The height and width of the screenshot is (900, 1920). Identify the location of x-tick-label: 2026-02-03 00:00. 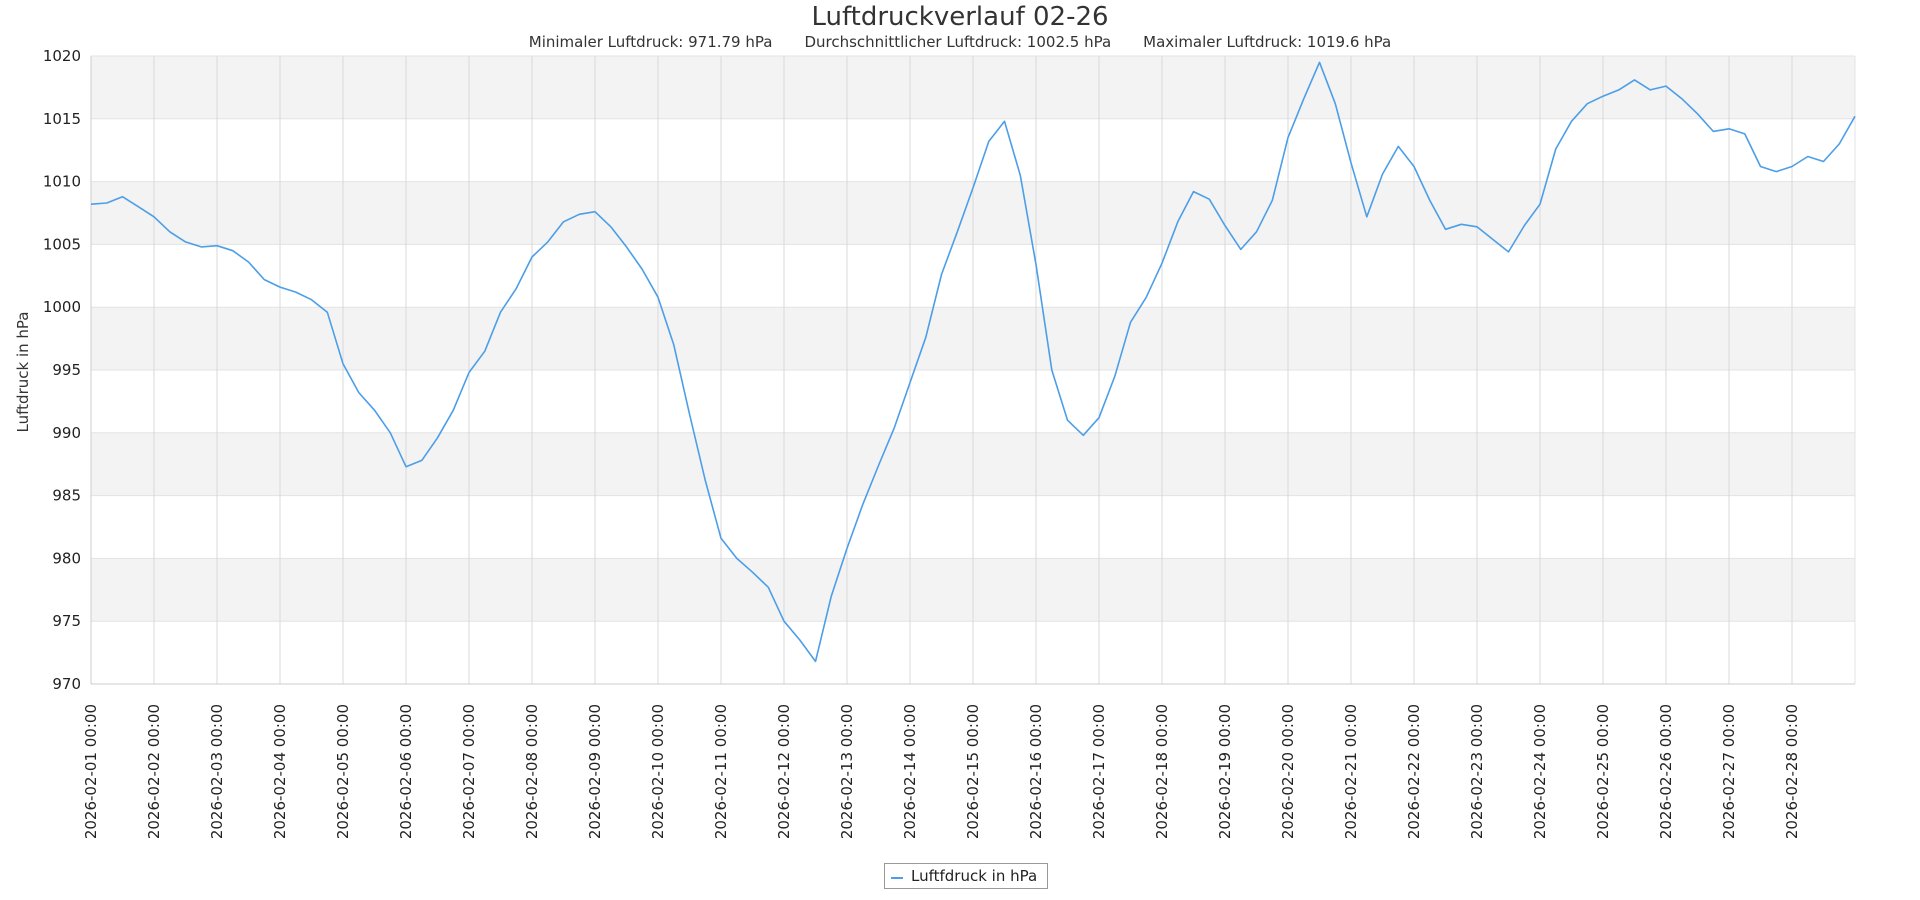
(217, 771).